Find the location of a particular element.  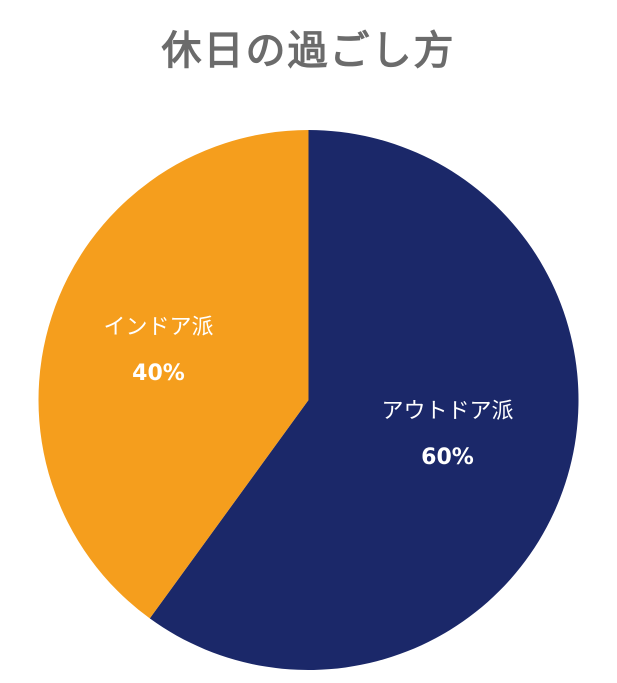

chart-title: 休日の過ごし方 is located at coordinates (308, 51).